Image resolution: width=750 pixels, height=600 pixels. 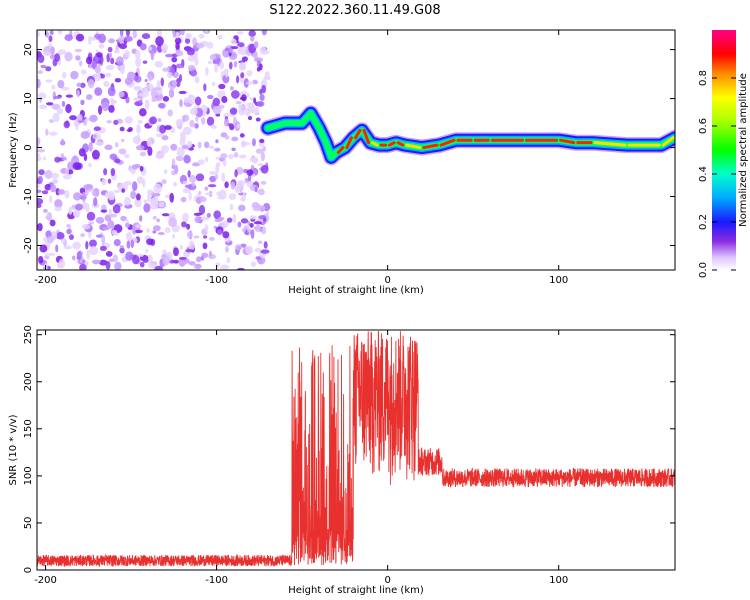 I want to click on ridge-core, so click(x=375, y=144).